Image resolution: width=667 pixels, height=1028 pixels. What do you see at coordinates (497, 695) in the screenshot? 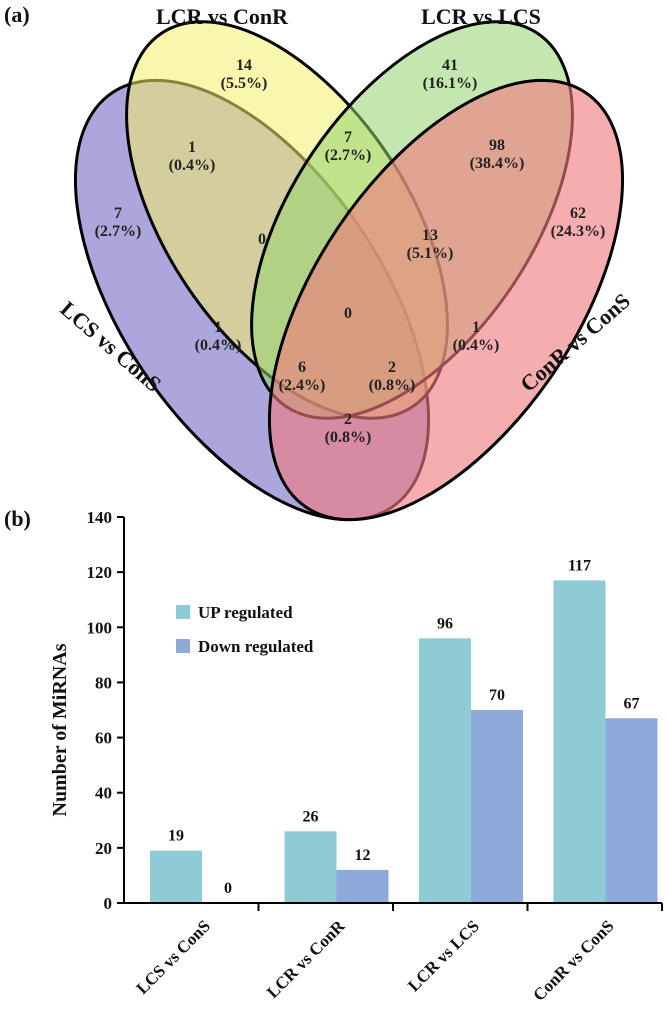
I see `bar-value-label: 70` at bounding box center [497, 695].